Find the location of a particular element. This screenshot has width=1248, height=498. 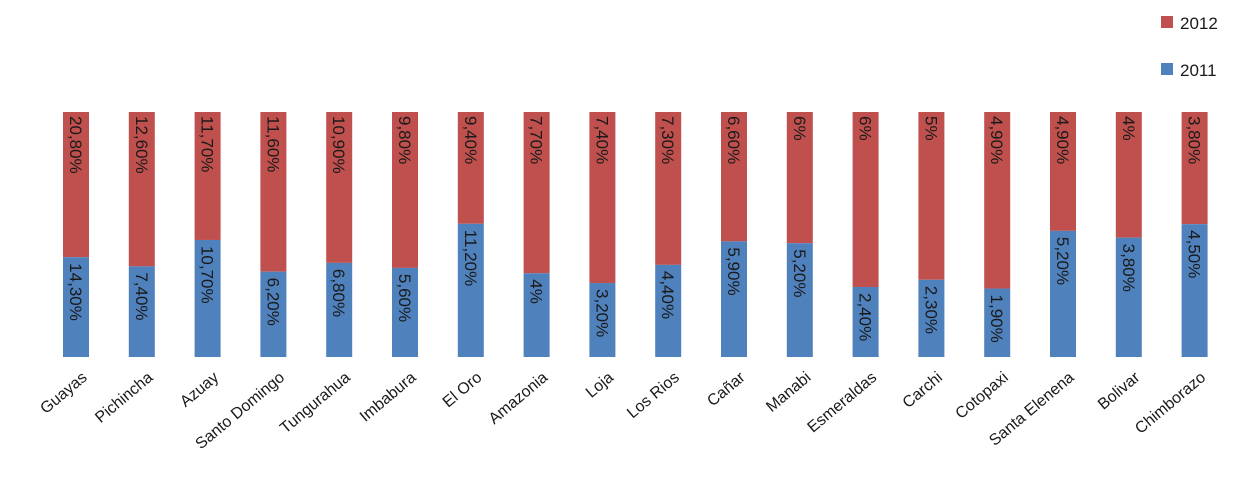

data-label-2012-azuay: 11,70% is located at coordinates (207, 144).